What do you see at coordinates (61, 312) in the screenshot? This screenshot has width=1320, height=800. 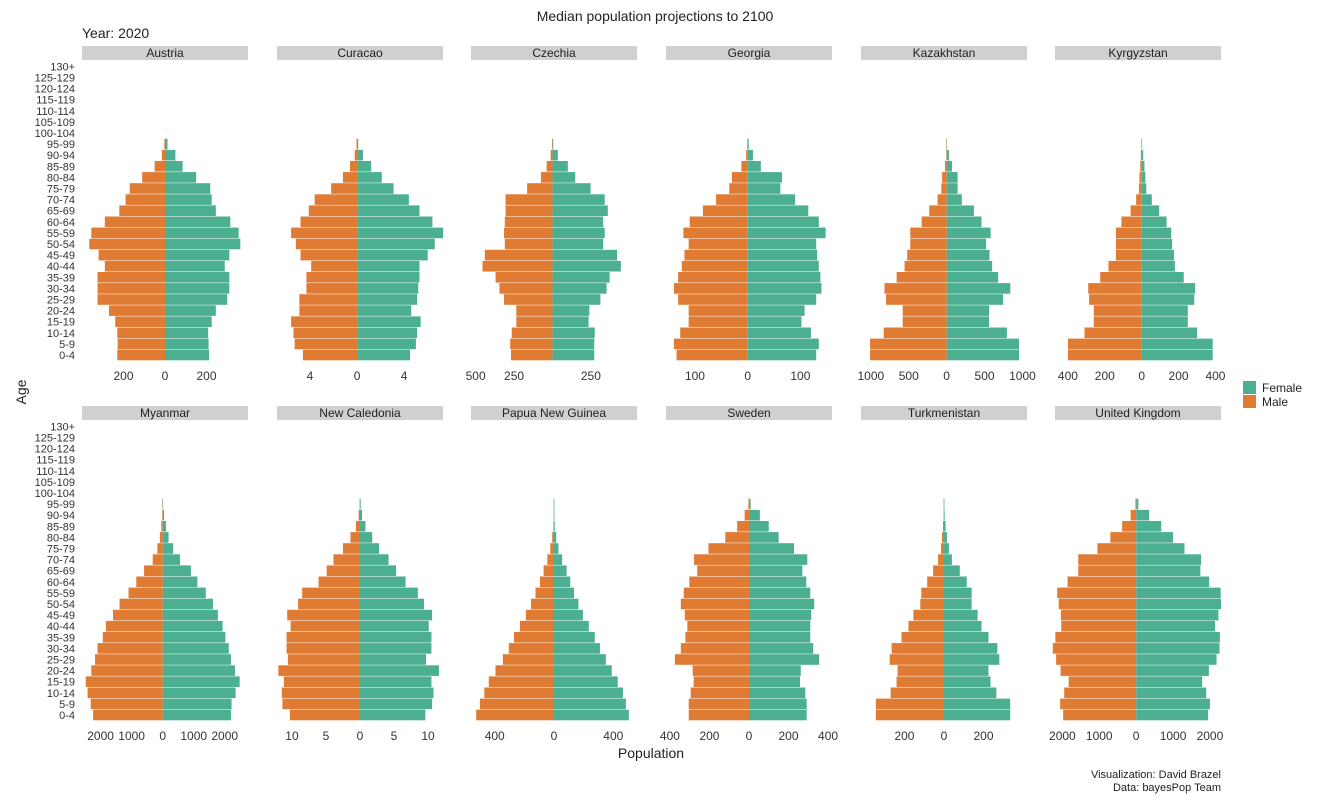 I see `age-tick-label: 20-24` at bounding box center [61, 312].